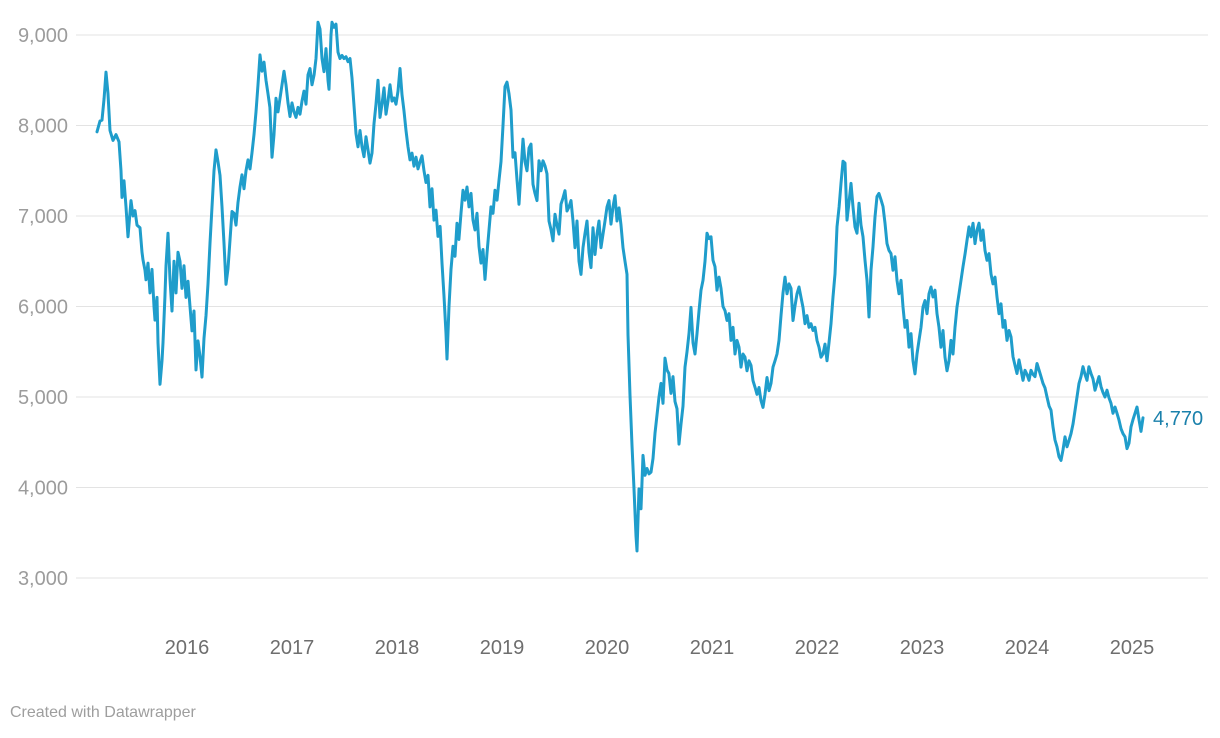  Describe the element at coordinates (397, 648) in the screenshot. I see `x-axis-tick-label: 2018` at that location.